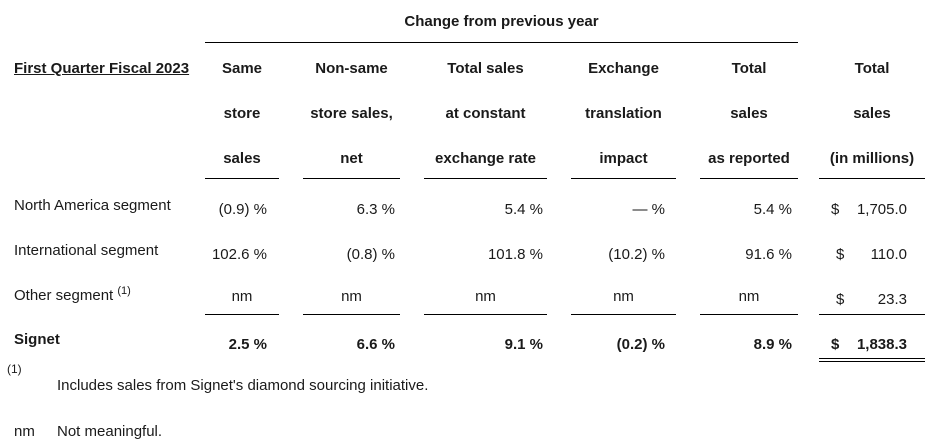 This screenshot has width=933, height=448. I want to click on col-header-same-store-1: Same, so click(242, 68).